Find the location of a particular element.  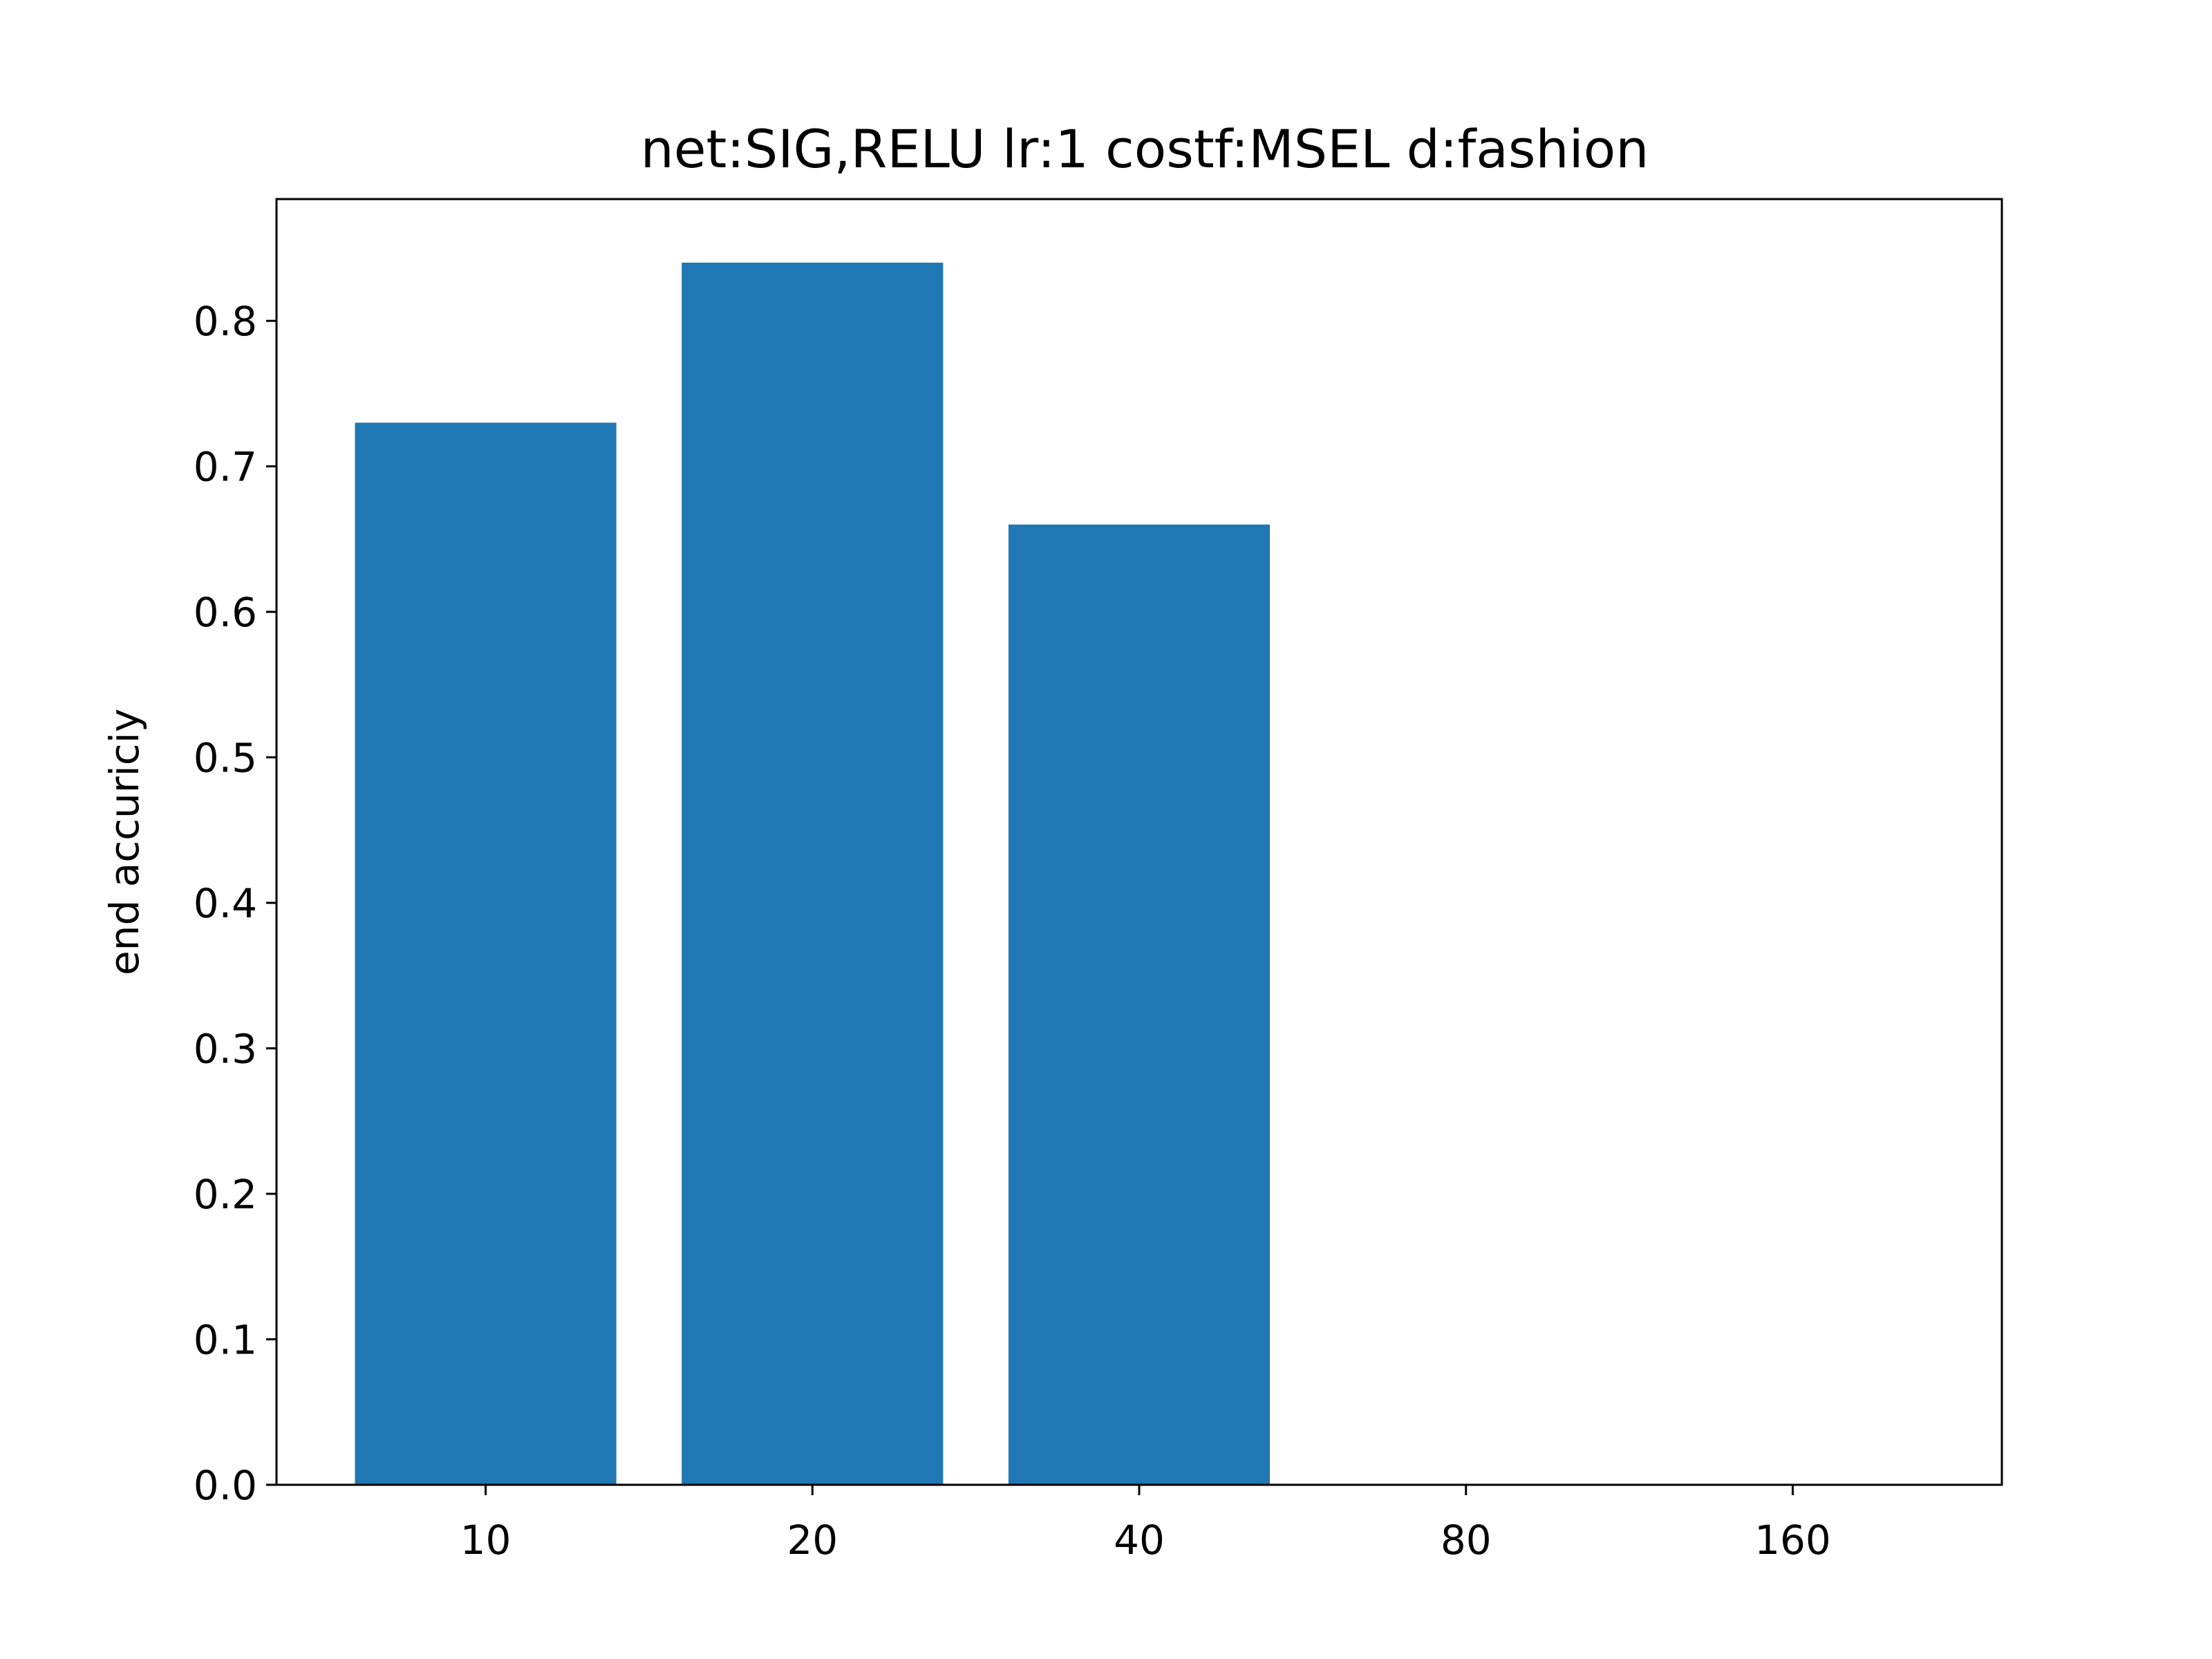

y-tick-label: 0.2 is located at coordinates (225, 1194).